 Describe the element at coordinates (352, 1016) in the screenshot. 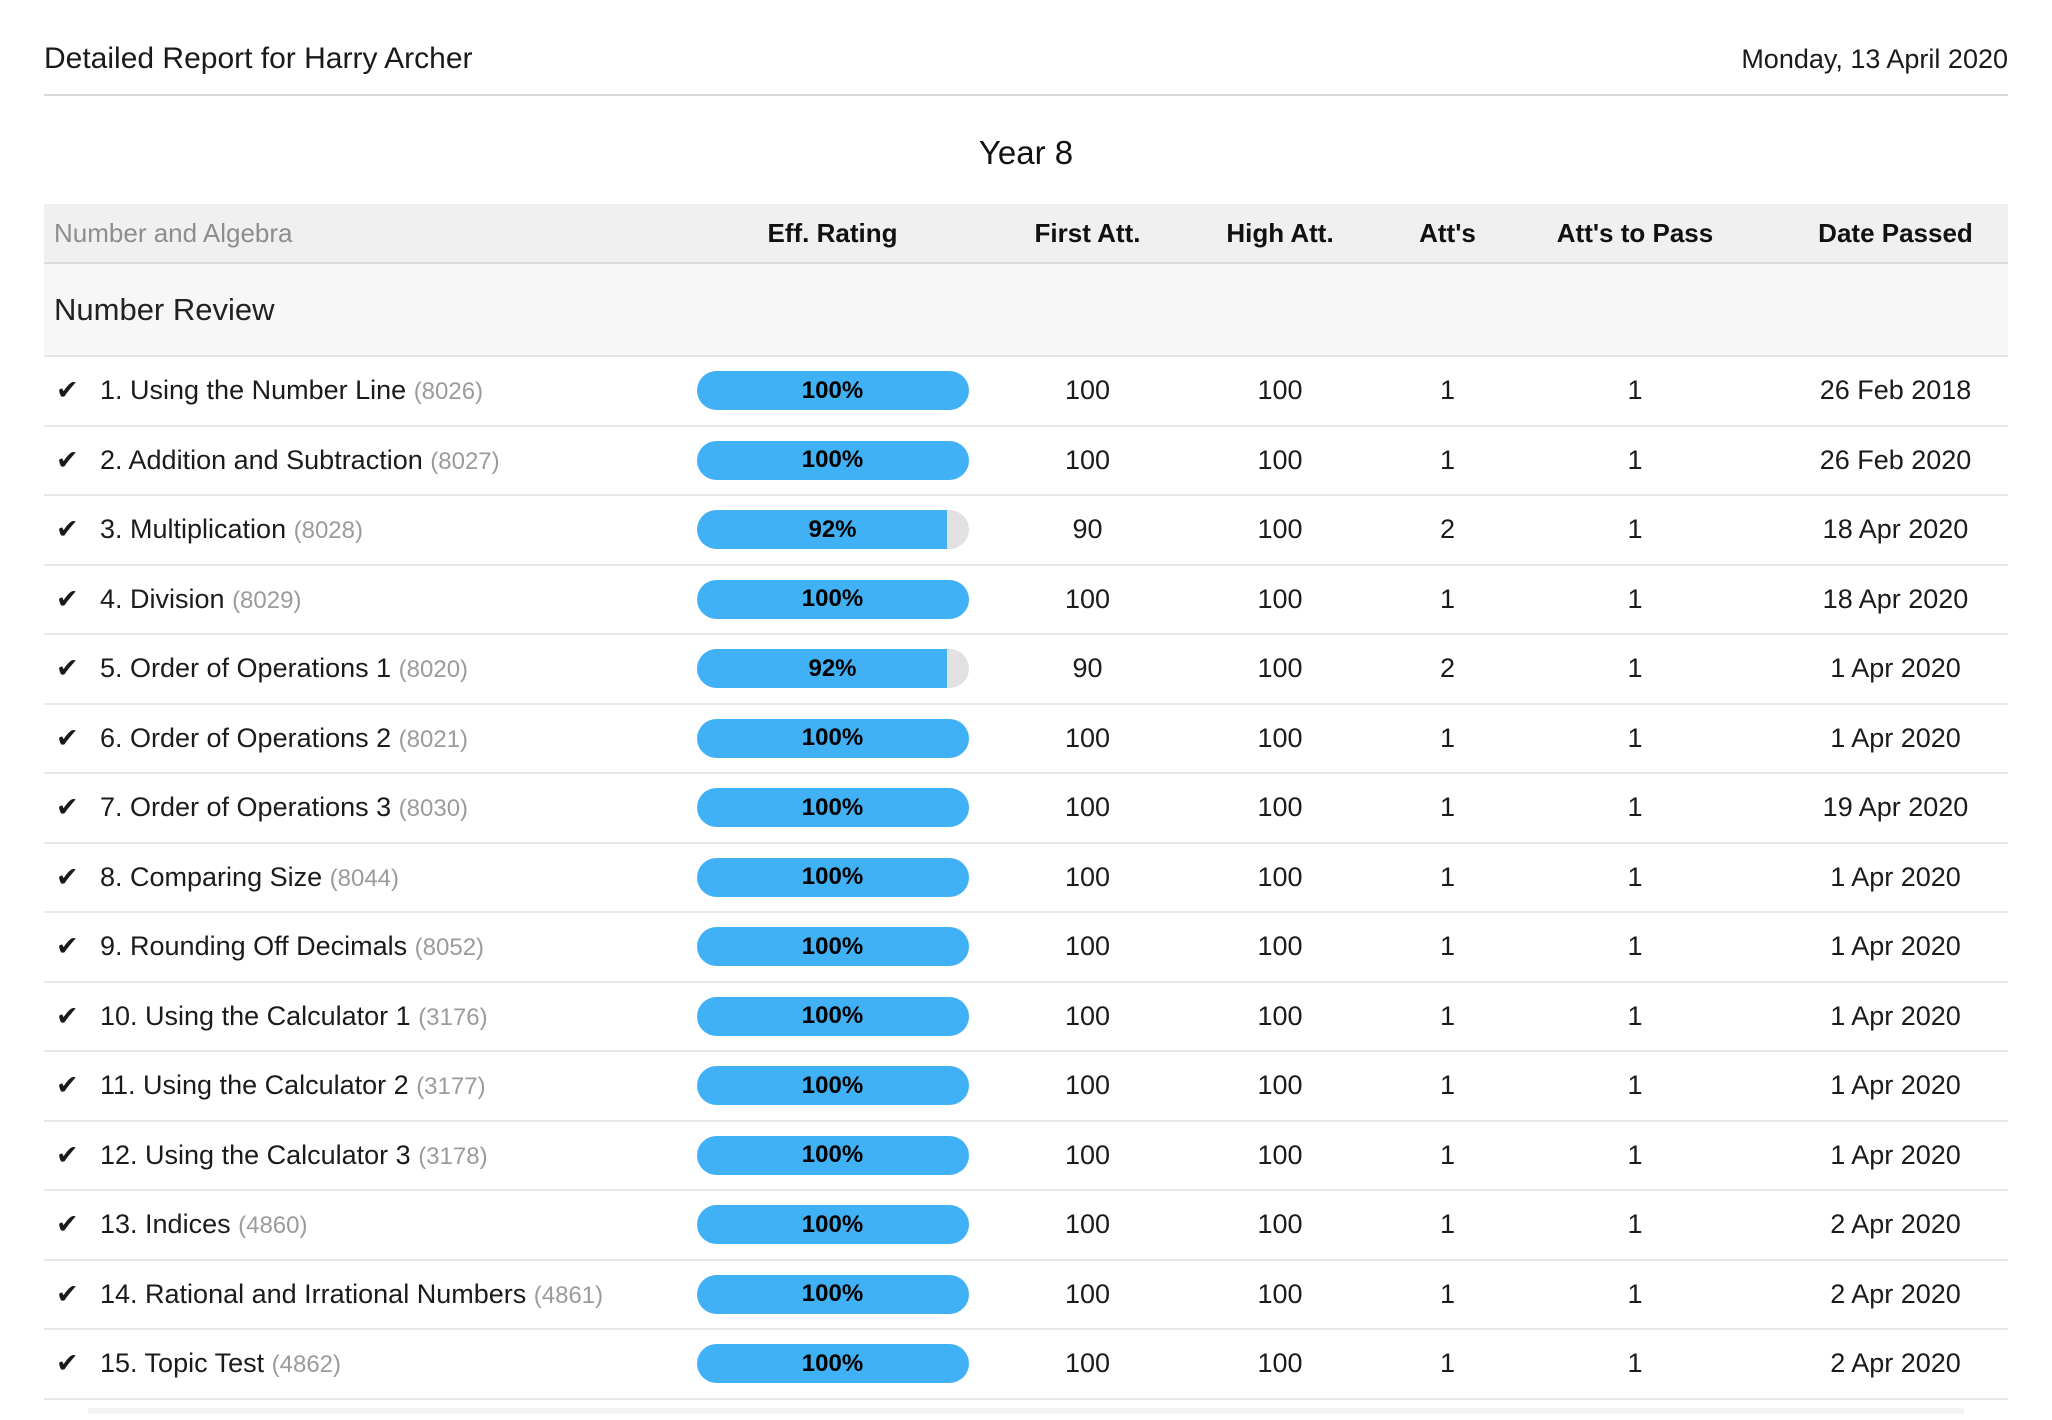

I see `topic-cell: ✔ 10. Using the Calculator 1 (3176)` at that location.